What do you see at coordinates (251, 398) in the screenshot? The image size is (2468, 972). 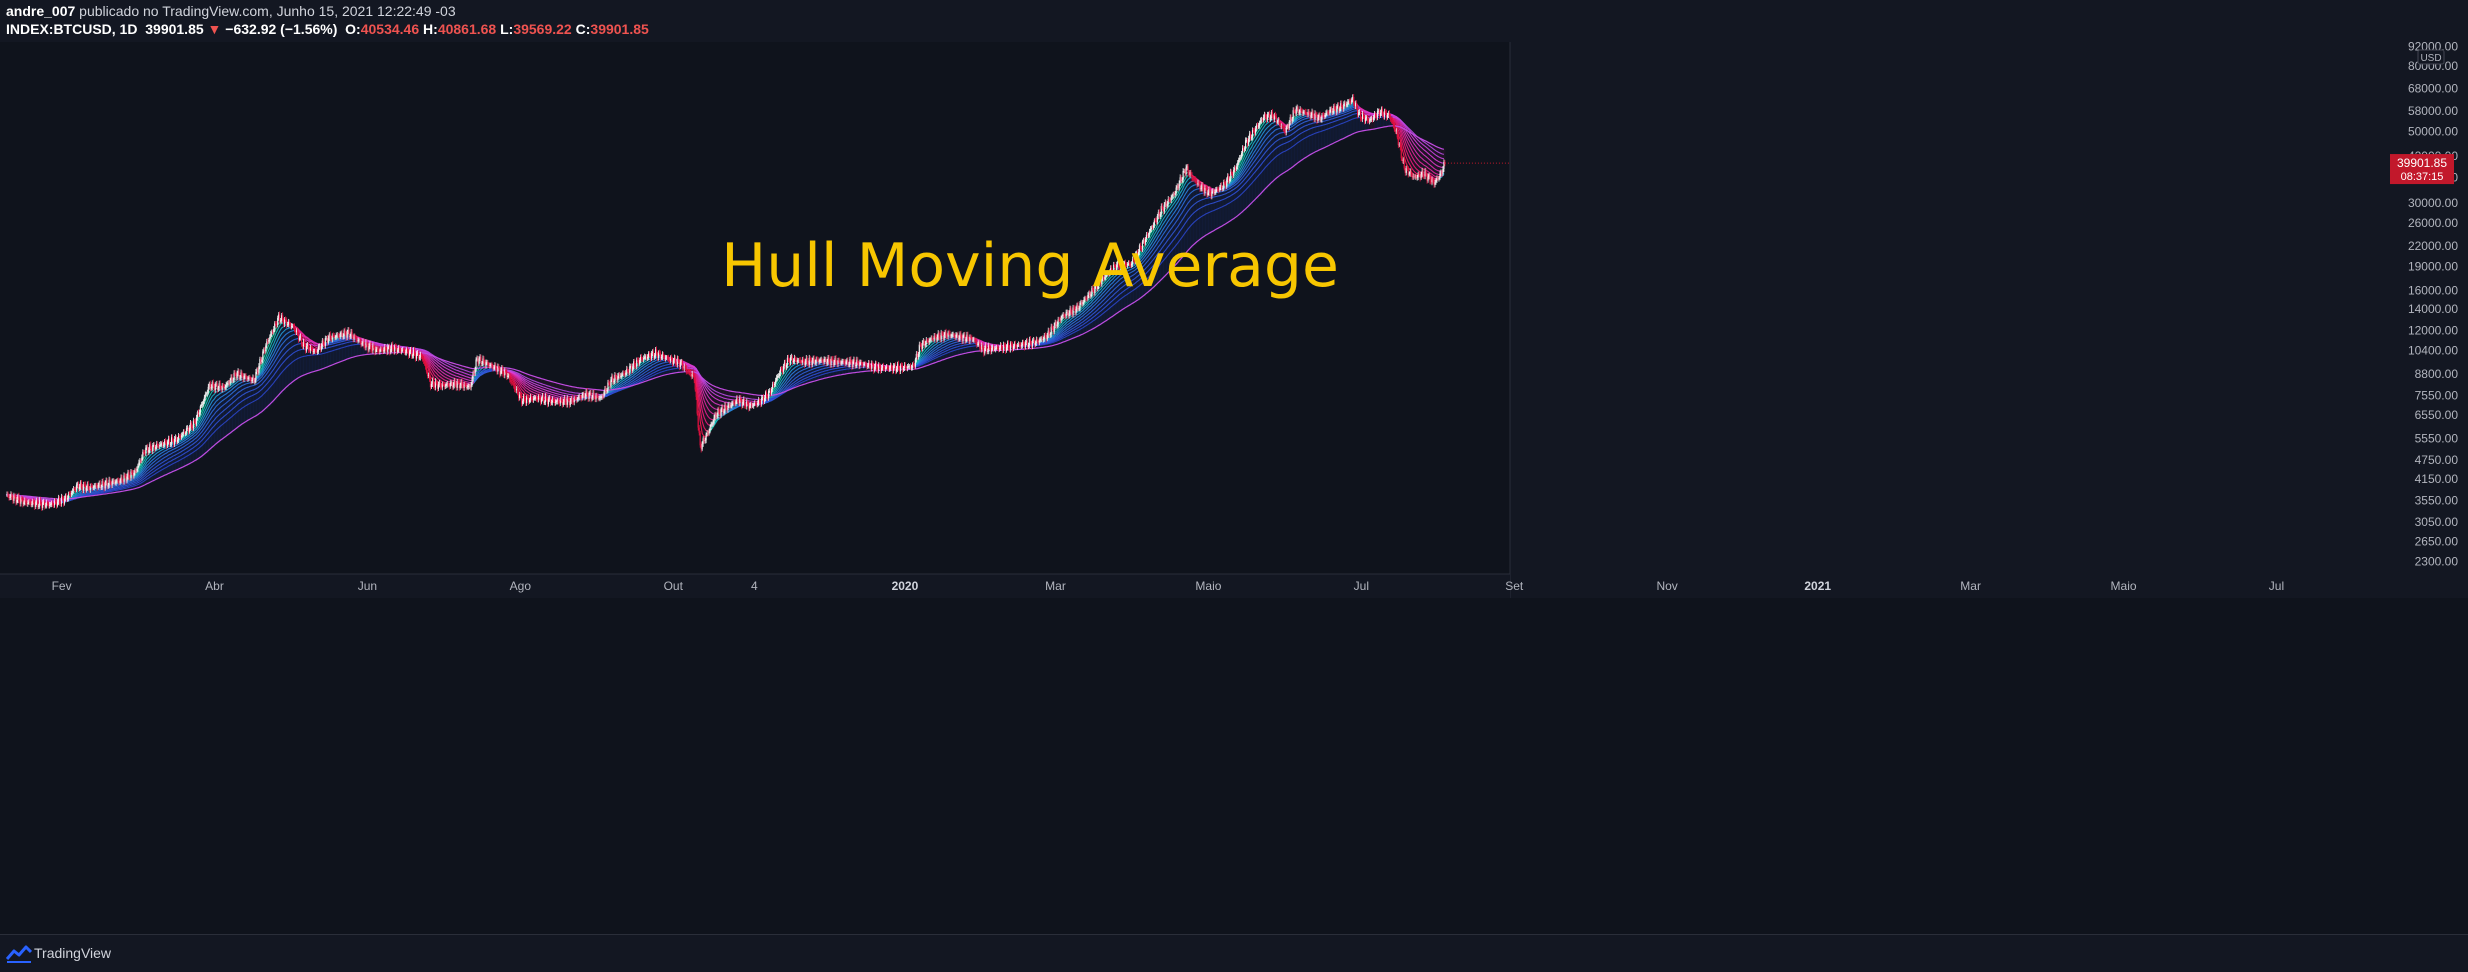 I see `ribbon-fill-segment` at bounding box center [251, 398].